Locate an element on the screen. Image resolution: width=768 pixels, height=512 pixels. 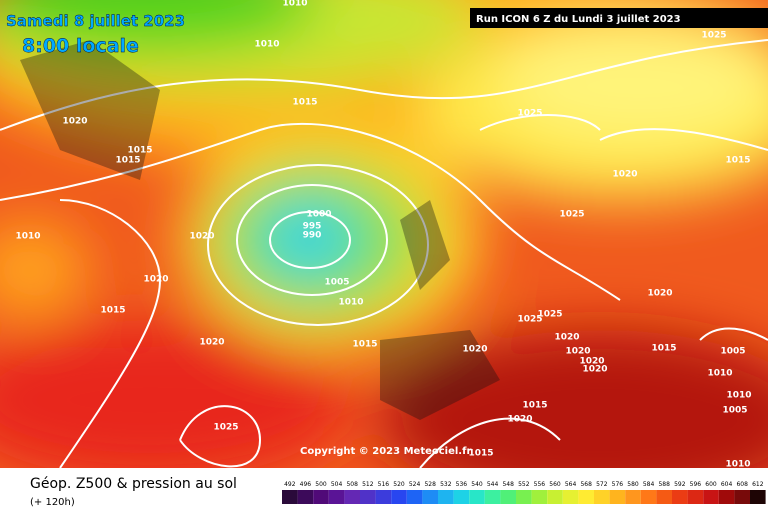
scale-label: 580 is located at coordinates (633, 484).